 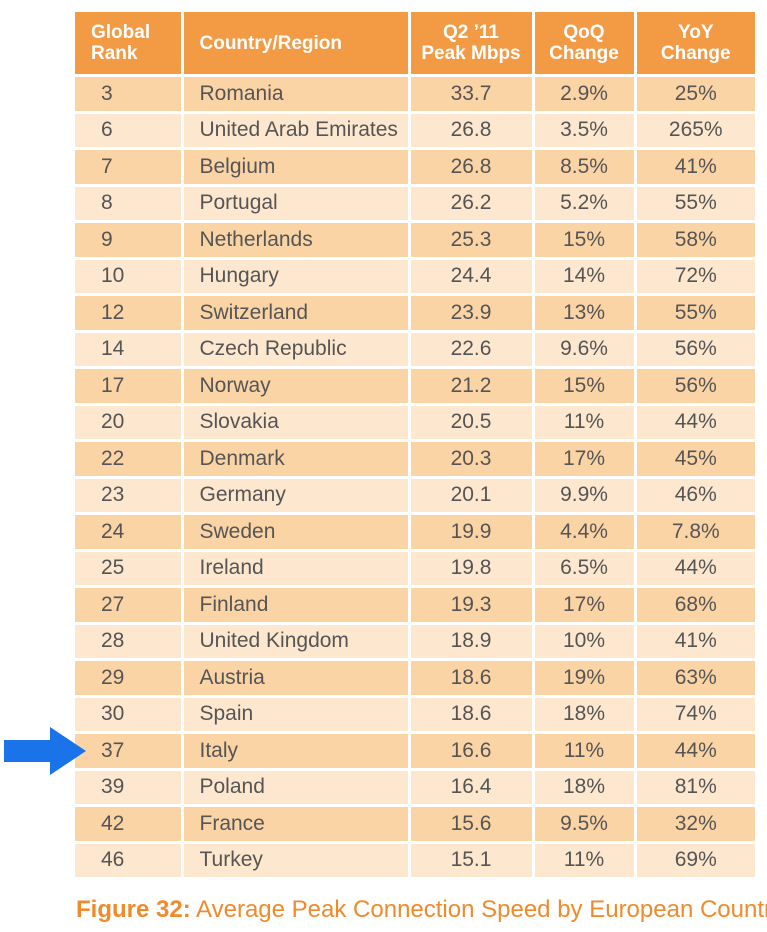 I want to click on header-qoq-change: QoQ Change, so click(x=585, y=44).